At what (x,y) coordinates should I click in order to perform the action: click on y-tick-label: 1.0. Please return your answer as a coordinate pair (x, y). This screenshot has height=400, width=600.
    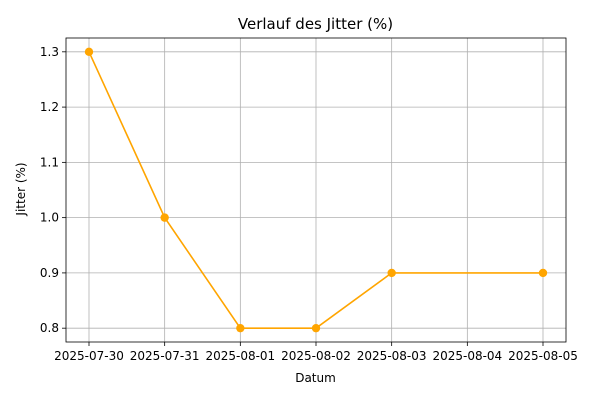
    Looking at the image, I should click on (49, 218).